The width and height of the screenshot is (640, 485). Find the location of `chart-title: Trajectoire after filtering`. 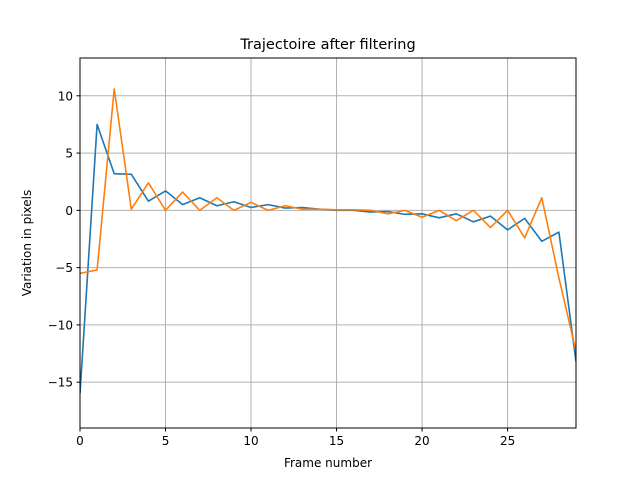

chart-title: Trajectoire after filtering is located at coordinates (327, 45).